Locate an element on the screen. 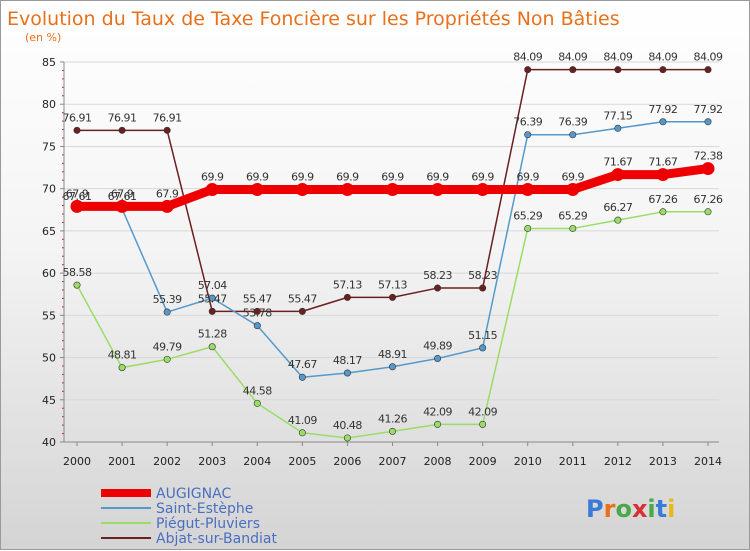 This screenshot has width=750, height=551. data-label-pi-gut-pluviers-2006: 40.48 is located at coordinates (347, 425).